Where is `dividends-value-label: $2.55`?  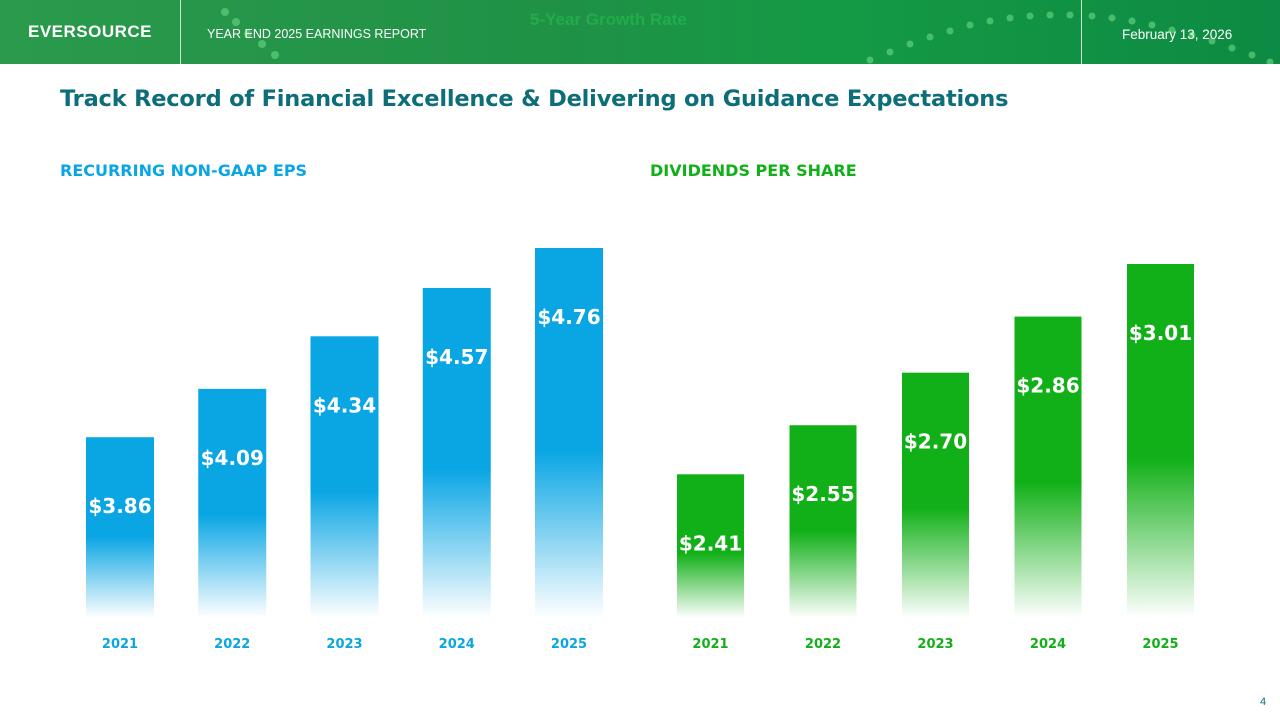 dividends-value-label: $2.55 is located at coordinates (822, 494).